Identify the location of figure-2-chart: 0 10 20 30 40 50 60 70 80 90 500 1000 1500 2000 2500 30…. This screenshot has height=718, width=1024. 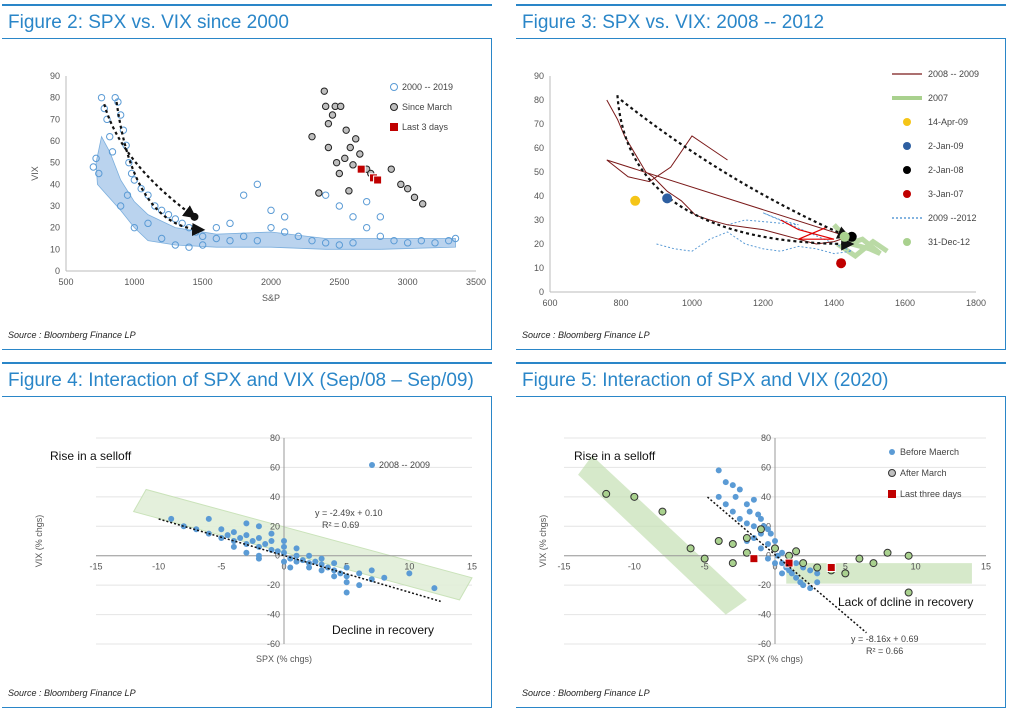
(258, 187).